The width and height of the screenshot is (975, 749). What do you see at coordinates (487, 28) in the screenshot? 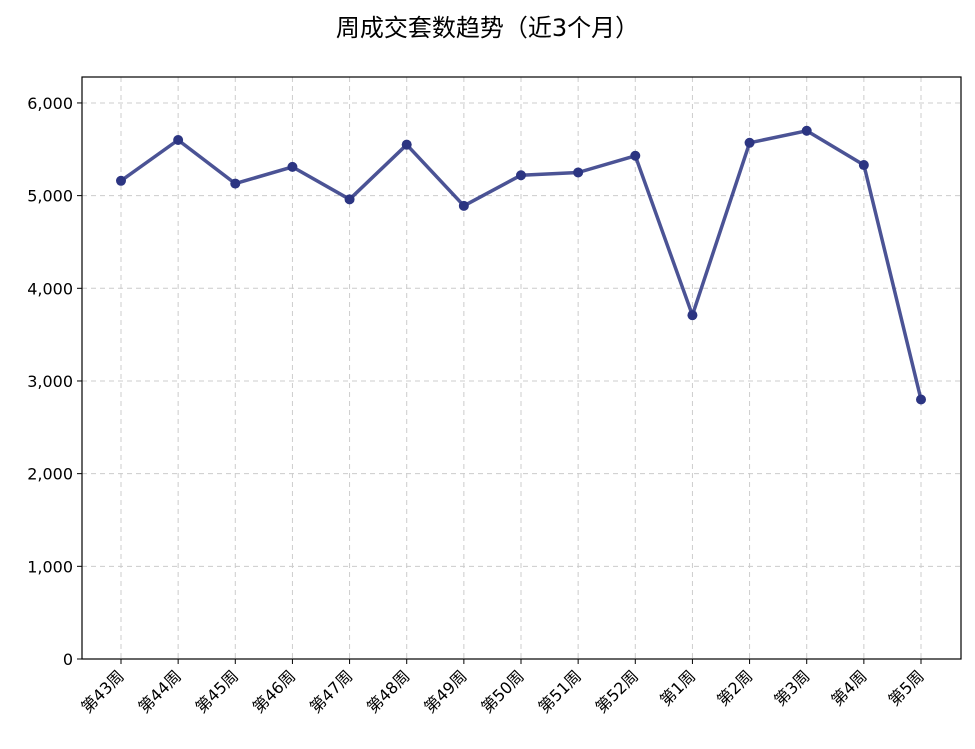
I see `chart-title: 周成交套数趋势（近3个月）` at bounding box center [487, 28].